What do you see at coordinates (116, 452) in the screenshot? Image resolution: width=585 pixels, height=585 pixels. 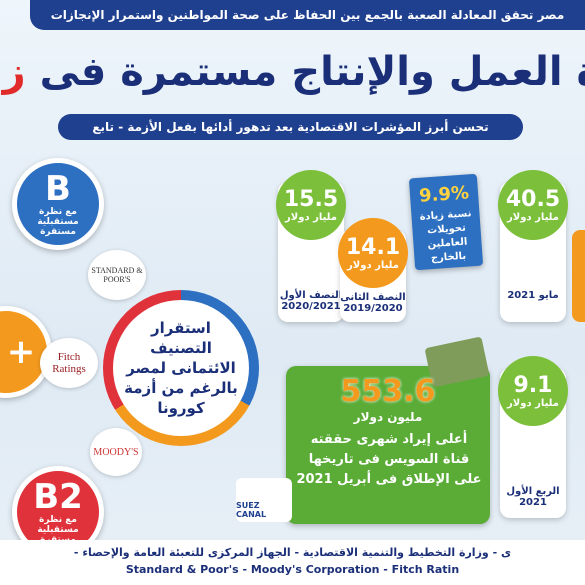 I see `agency-logo: MOODY'S` at bounding box center [116, 452].